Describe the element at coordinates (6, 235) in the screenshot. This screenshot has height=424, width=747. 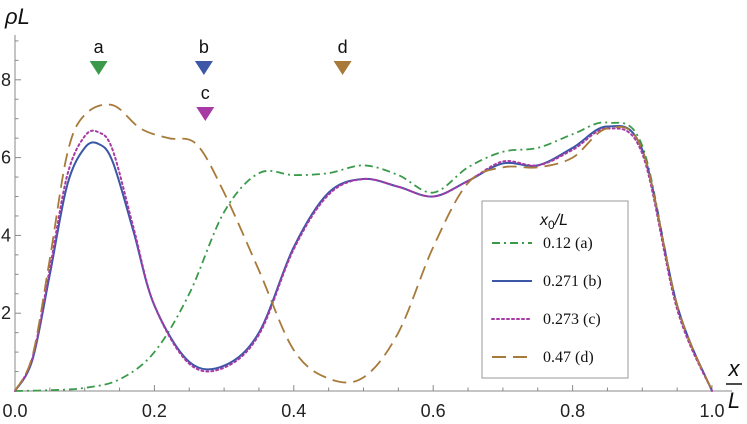
I see `y-tick-label: 4` at that location.